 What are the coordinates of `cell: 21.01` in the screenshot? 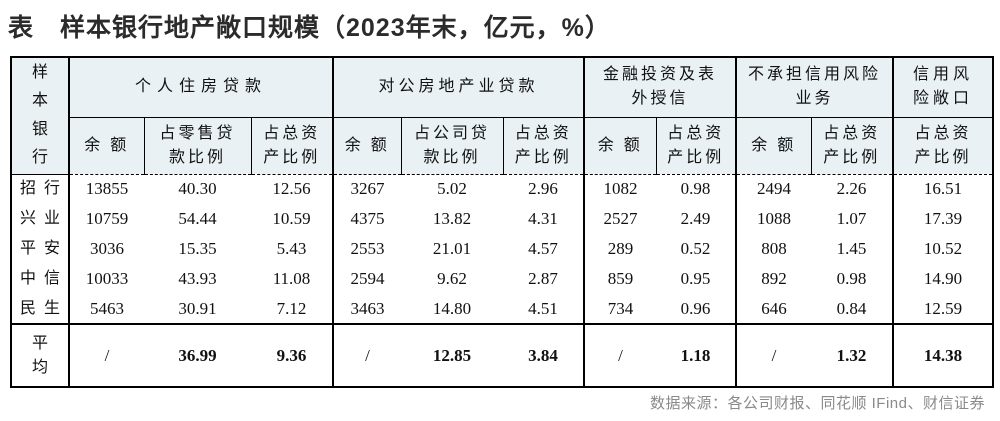 It's located at (452, 248).